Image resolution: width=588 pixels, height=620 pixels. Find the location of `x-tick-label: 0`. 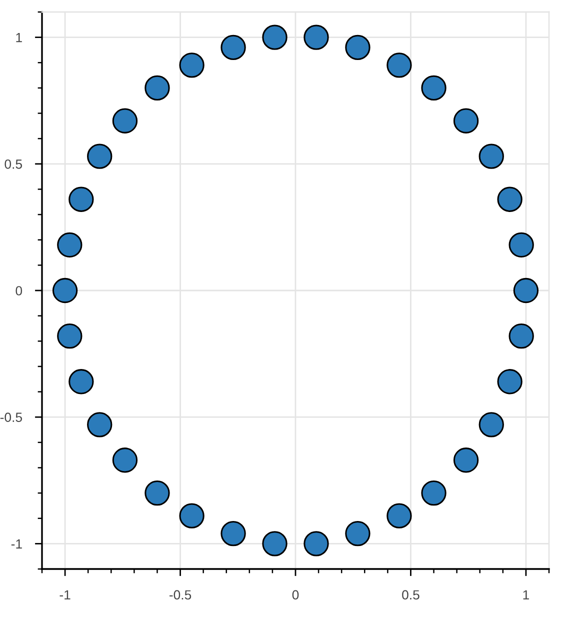

x-tick-label: 0 is located at coordinates (295, 595).